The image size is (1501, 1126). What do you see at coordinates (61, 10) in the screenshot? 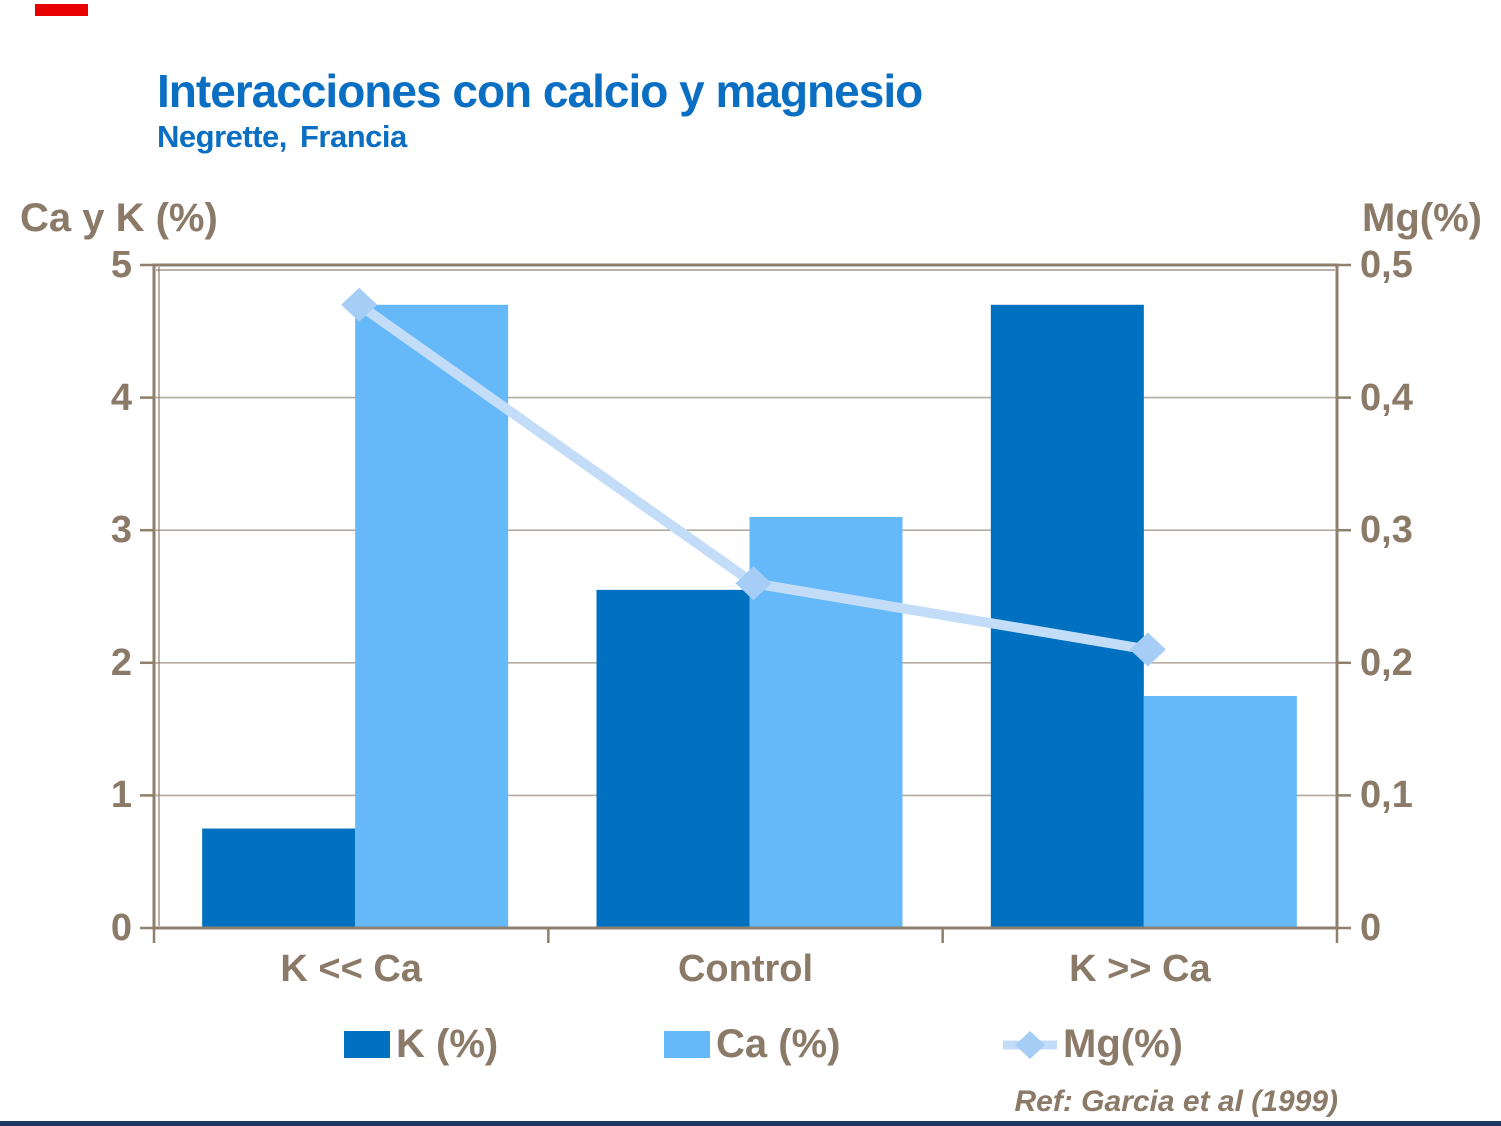
I see `top-accent-bar` at bounding box center [61, 10].